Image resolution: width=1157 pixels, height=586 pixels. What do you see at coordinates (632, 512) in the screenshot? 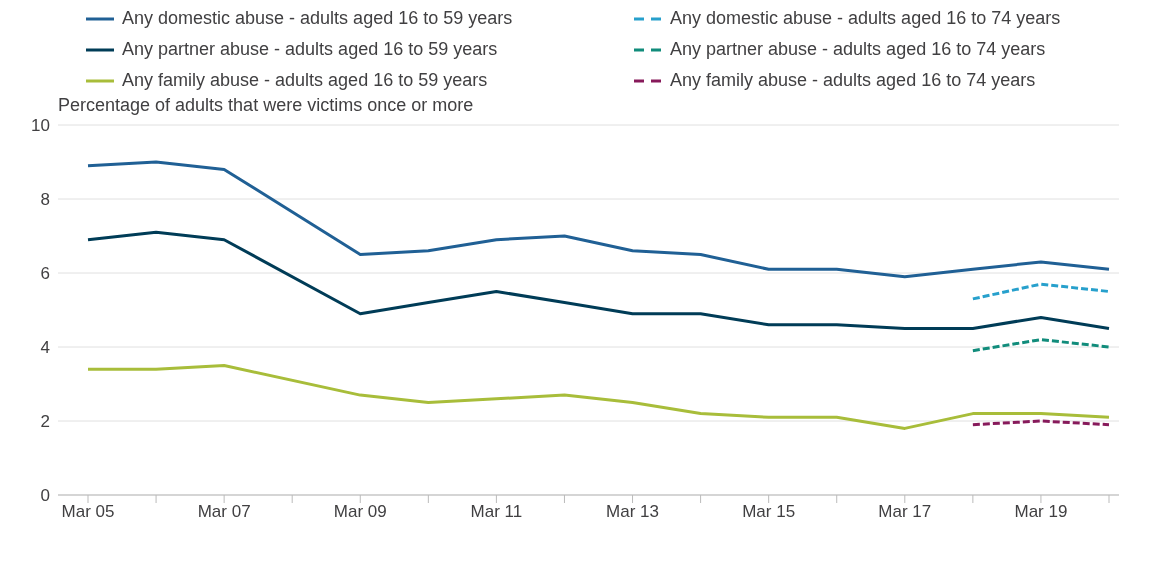
I see `x-tick-label: Mar 13` at bounding box center [632, 512].